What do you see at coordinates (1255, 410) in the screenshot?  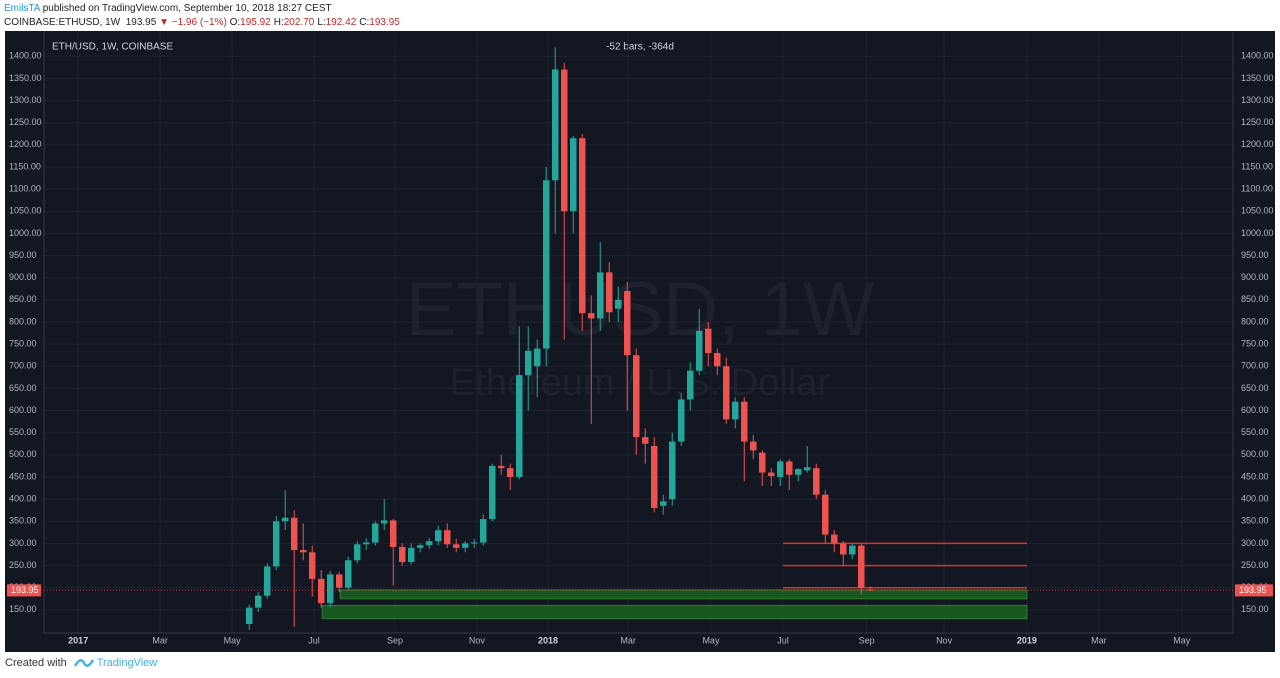 I see `y-tick-label-right: 600.00` at bounding box center [1255, 410].